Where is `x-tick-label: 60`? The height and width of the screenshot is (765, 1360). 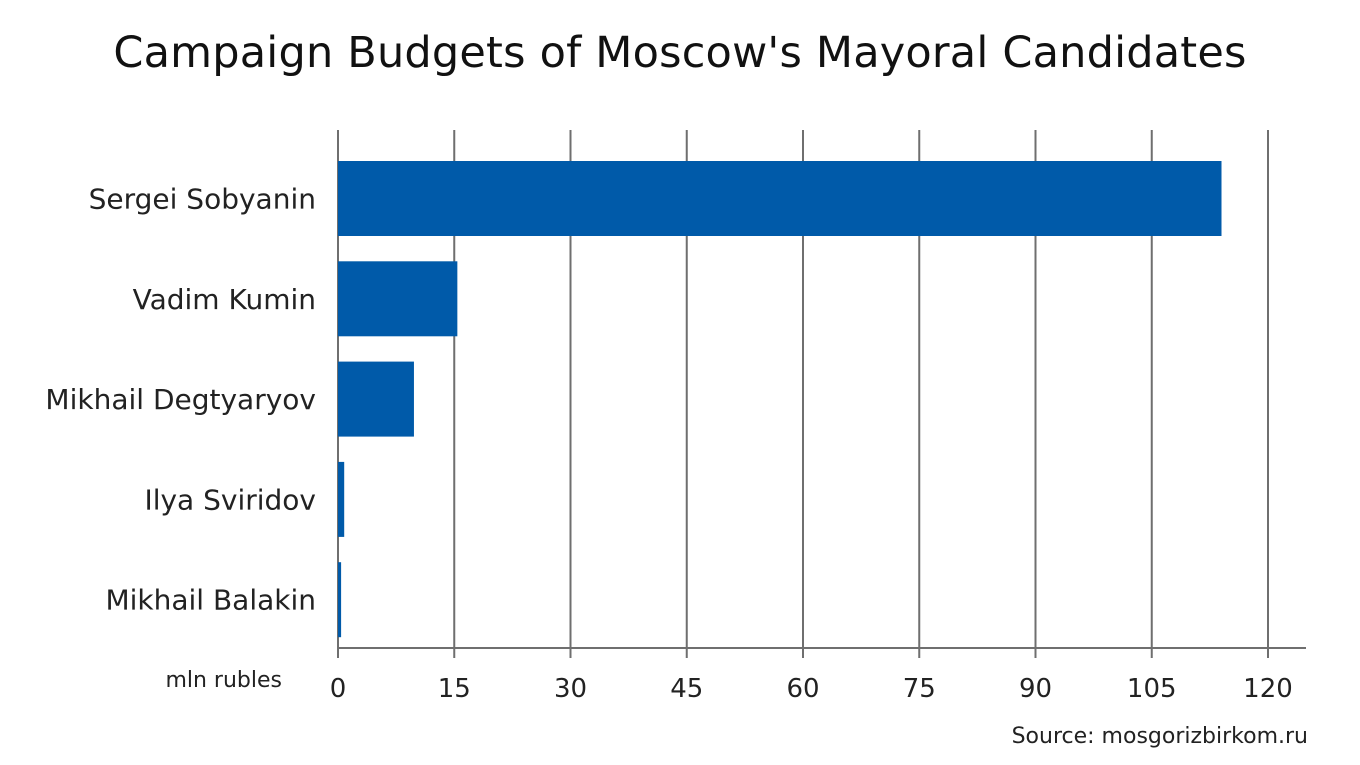 x-tick-label: 60 is located at coordinates (802, 689).